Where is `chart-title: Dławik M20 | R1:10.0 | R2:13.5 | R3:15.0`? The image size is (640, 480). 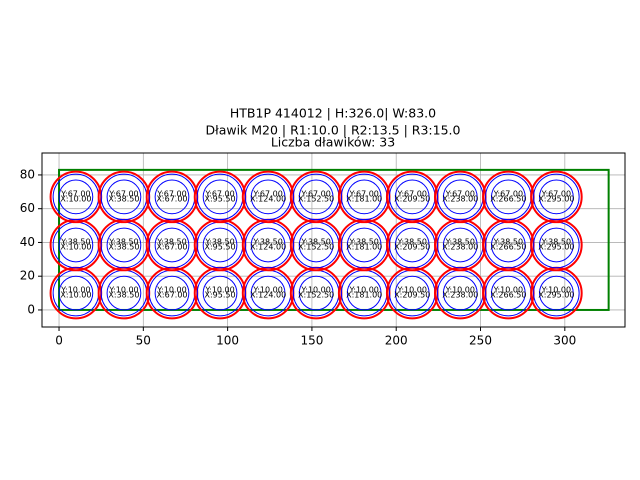
chart-title: Dławik M20 | R1:10.0 | R2:13.5 | R3:15.0 is located at coordinates (333, 130).